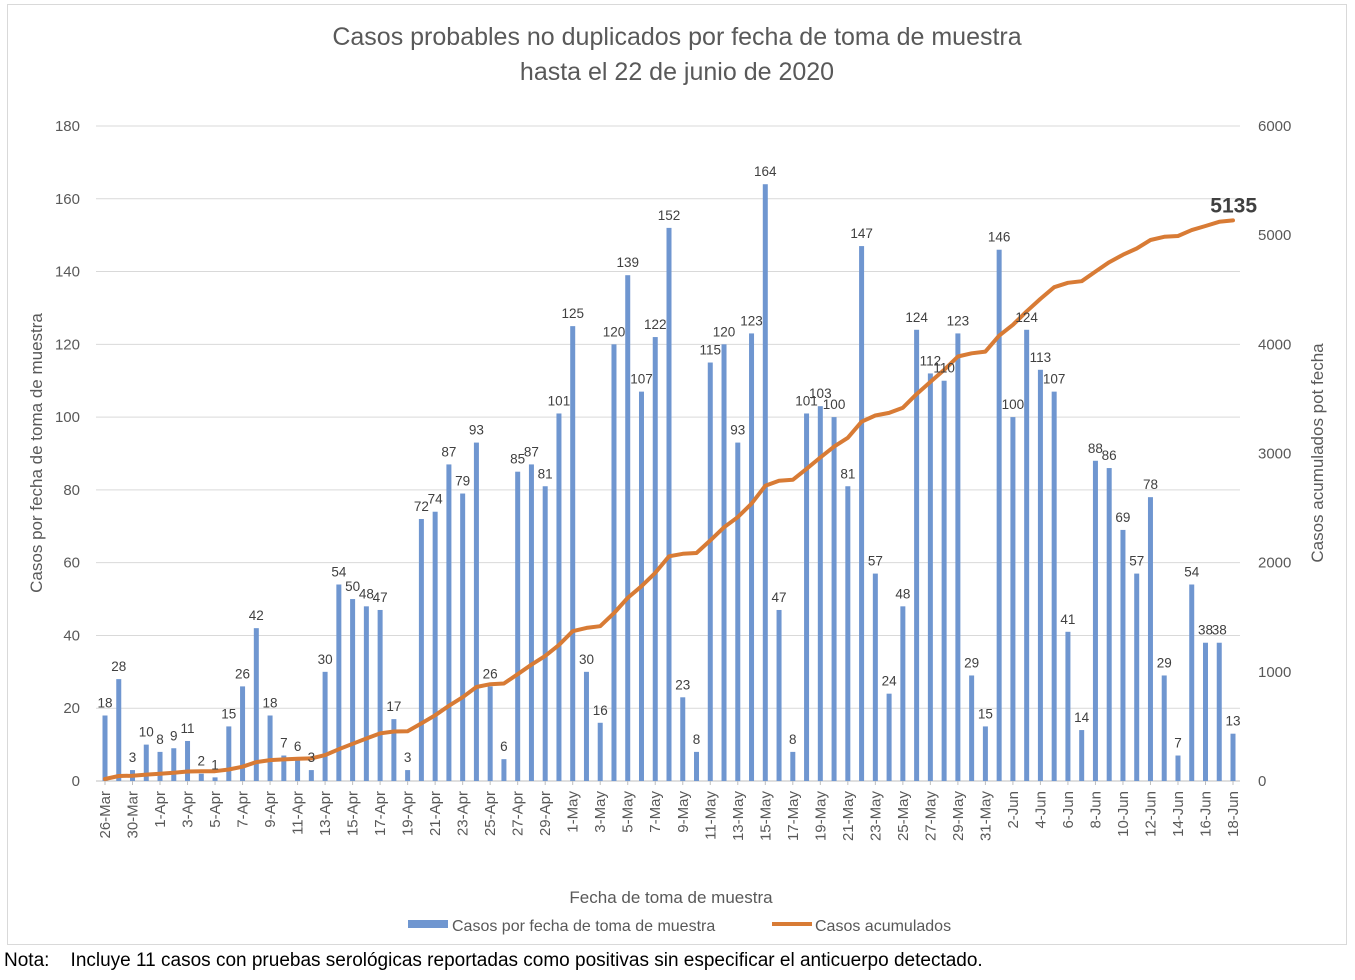 The height and width of the screenshot is (980, 1355). I want to click on x-tick-label: 25-Apr, so click(490, 813).